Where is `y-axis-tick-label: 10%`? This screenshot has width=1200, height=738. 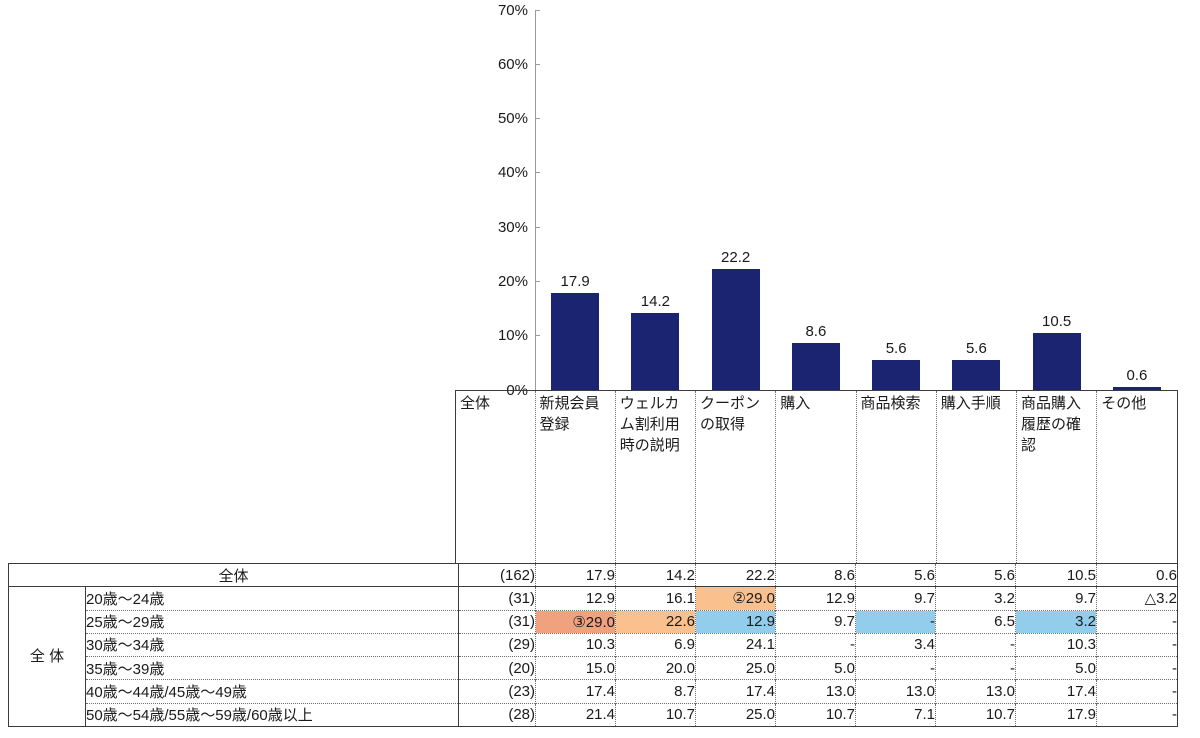 y-axis-tick-label: 10% is located at coordinates (512, 336).